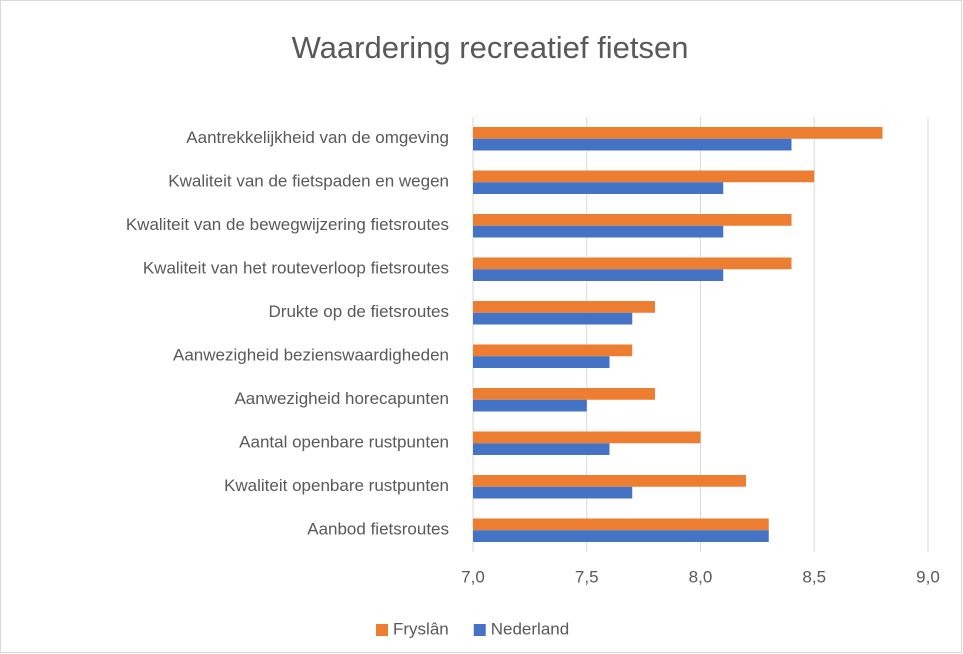  What do you see at coordinates (311, 355) in the screenshot?
I see `y-tick-label: Aanwezigheid bezienswaardigheden` at bounding box center [311, 355].